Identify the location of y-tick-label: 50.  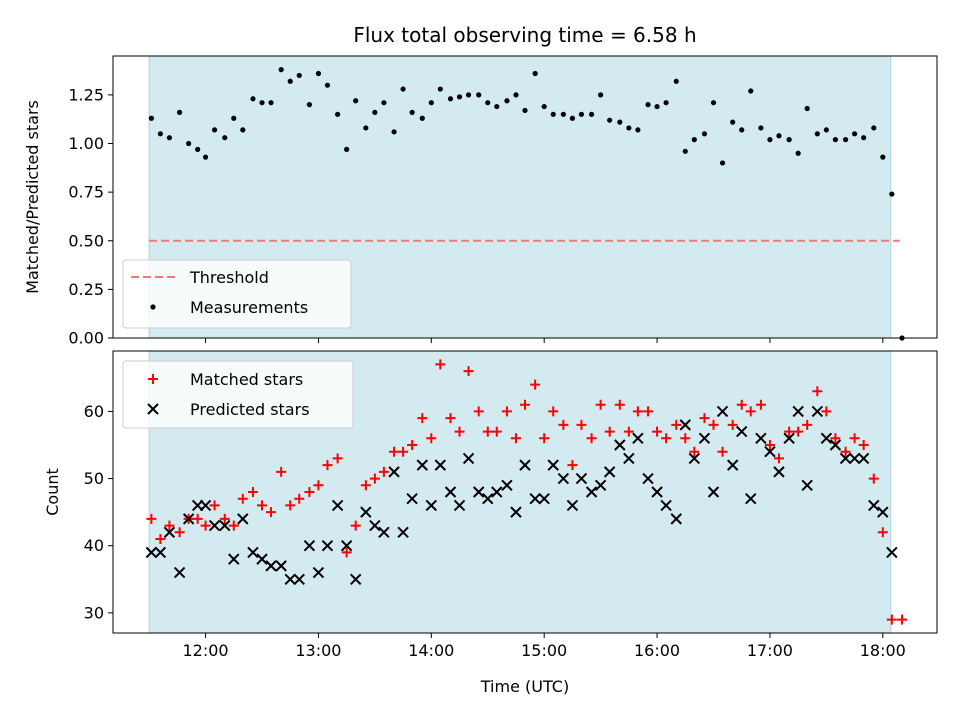
(94, 478).